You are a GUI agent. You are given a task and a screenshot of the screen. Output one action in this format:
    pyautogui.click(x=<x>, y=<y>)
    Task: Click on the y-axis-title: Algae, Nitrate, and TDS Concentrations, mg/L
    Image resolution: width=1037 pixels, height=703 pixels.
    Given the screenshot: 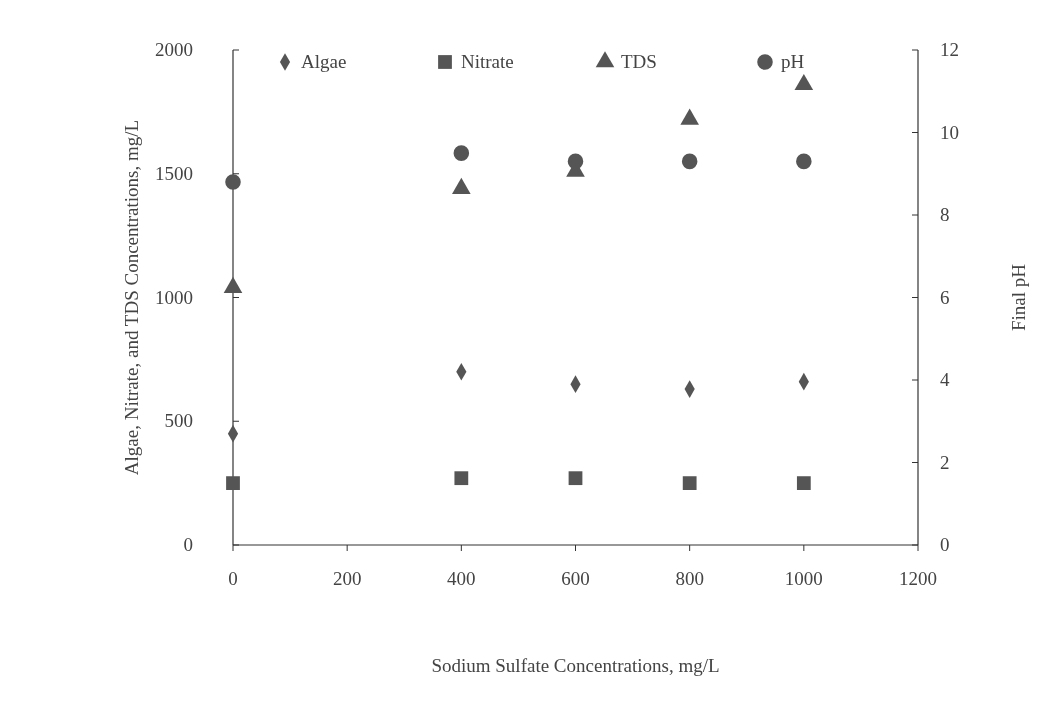 What is the action you would take?
    pyautogui.click(x=131, y=297)
    